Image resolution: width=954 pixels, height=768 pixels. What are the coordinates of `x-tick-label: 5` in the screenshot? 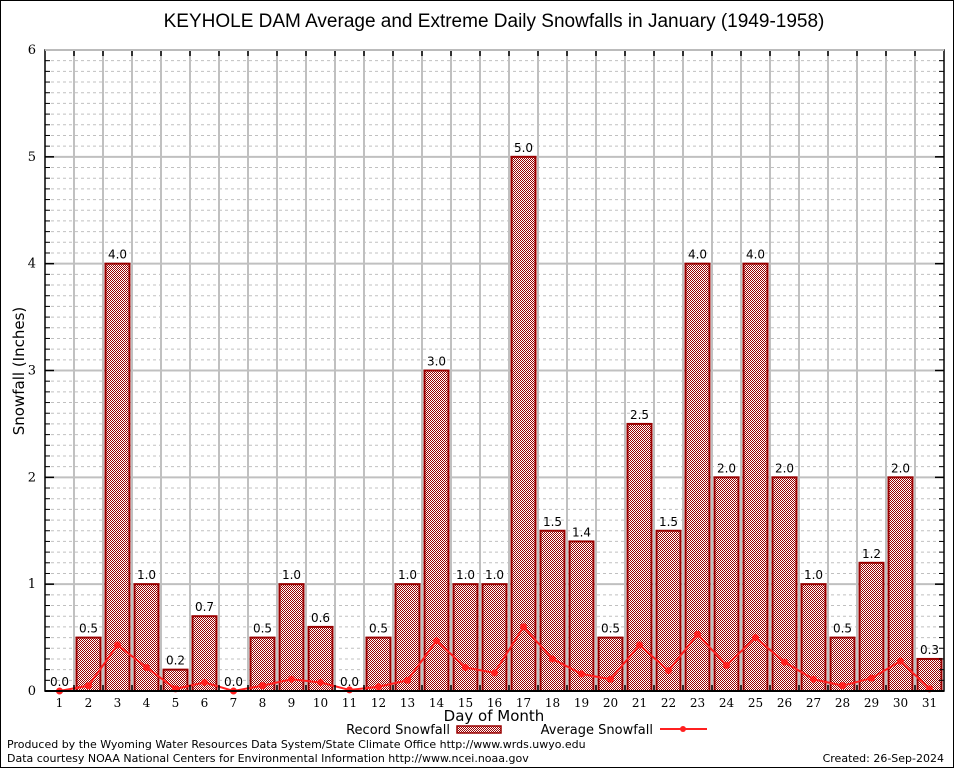 It's located at (176, 703).